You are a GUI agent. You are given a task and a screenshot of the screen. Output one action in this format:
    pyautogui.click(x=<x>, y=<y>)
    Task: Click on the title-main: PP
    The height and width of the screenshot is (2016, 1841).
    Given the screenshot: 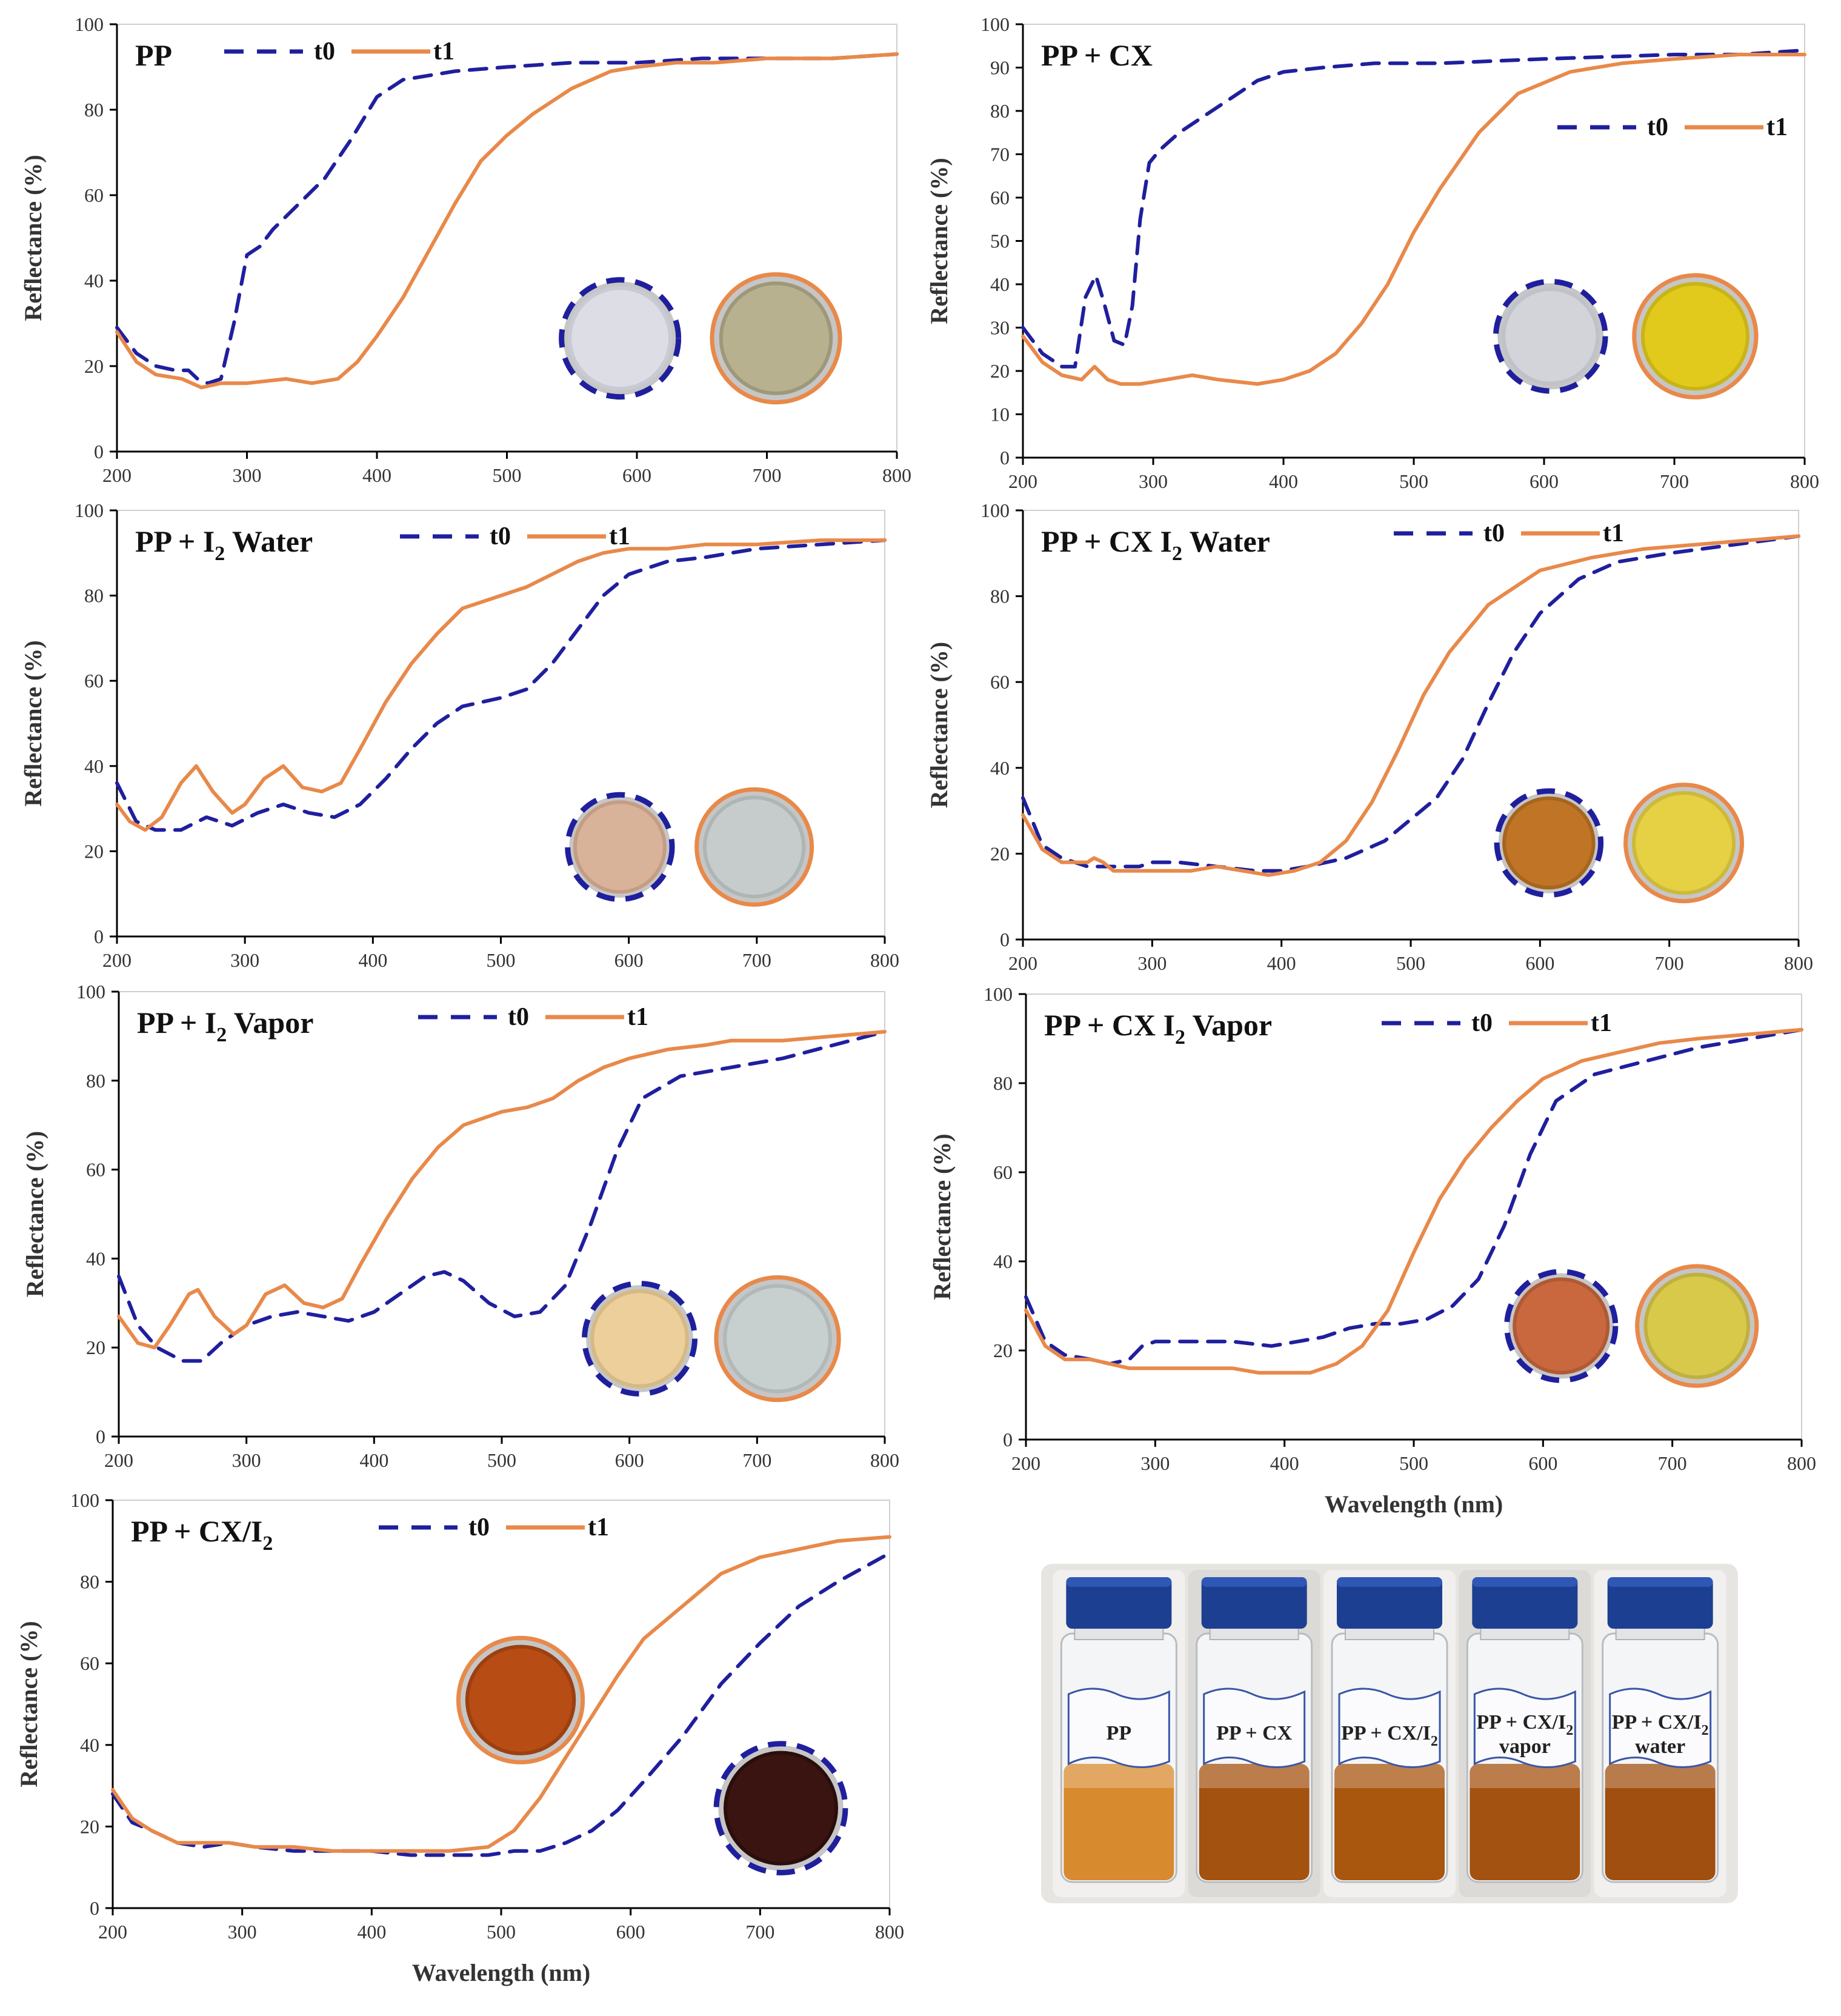 What is the action you would take?
    pyautogui.click(x=153, y=55)
    